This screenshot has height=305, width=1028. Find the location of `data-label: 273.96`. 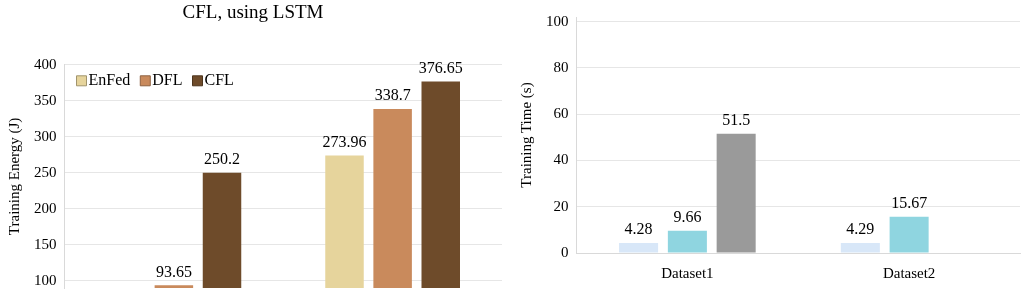

data-label: 273.96 is located at coordinates (344, 141).